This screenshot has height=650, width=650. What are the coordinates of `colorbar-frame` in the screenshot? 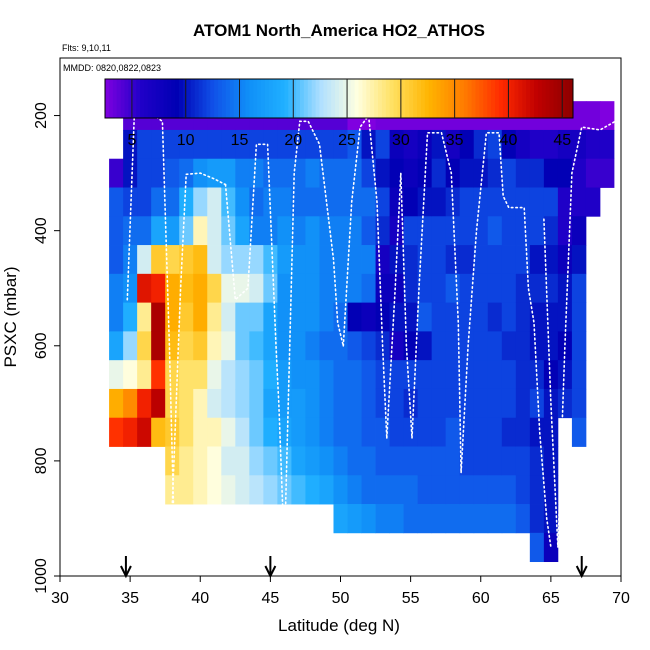 It's located at (339, 98).